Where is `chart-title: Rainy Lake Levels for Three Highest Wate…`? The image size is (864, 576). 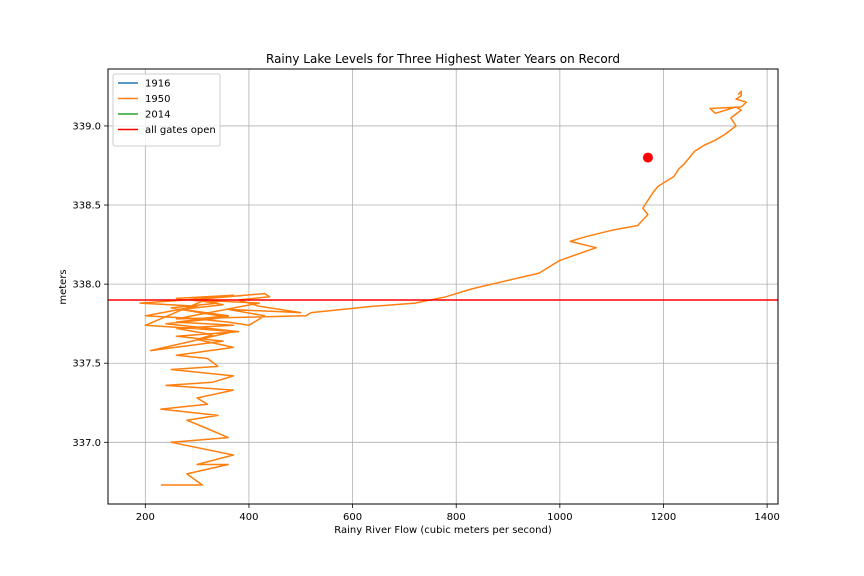 chart-title: Rainy Lake Levels for Three Highest Wate… is located at coordinates (443, 59).